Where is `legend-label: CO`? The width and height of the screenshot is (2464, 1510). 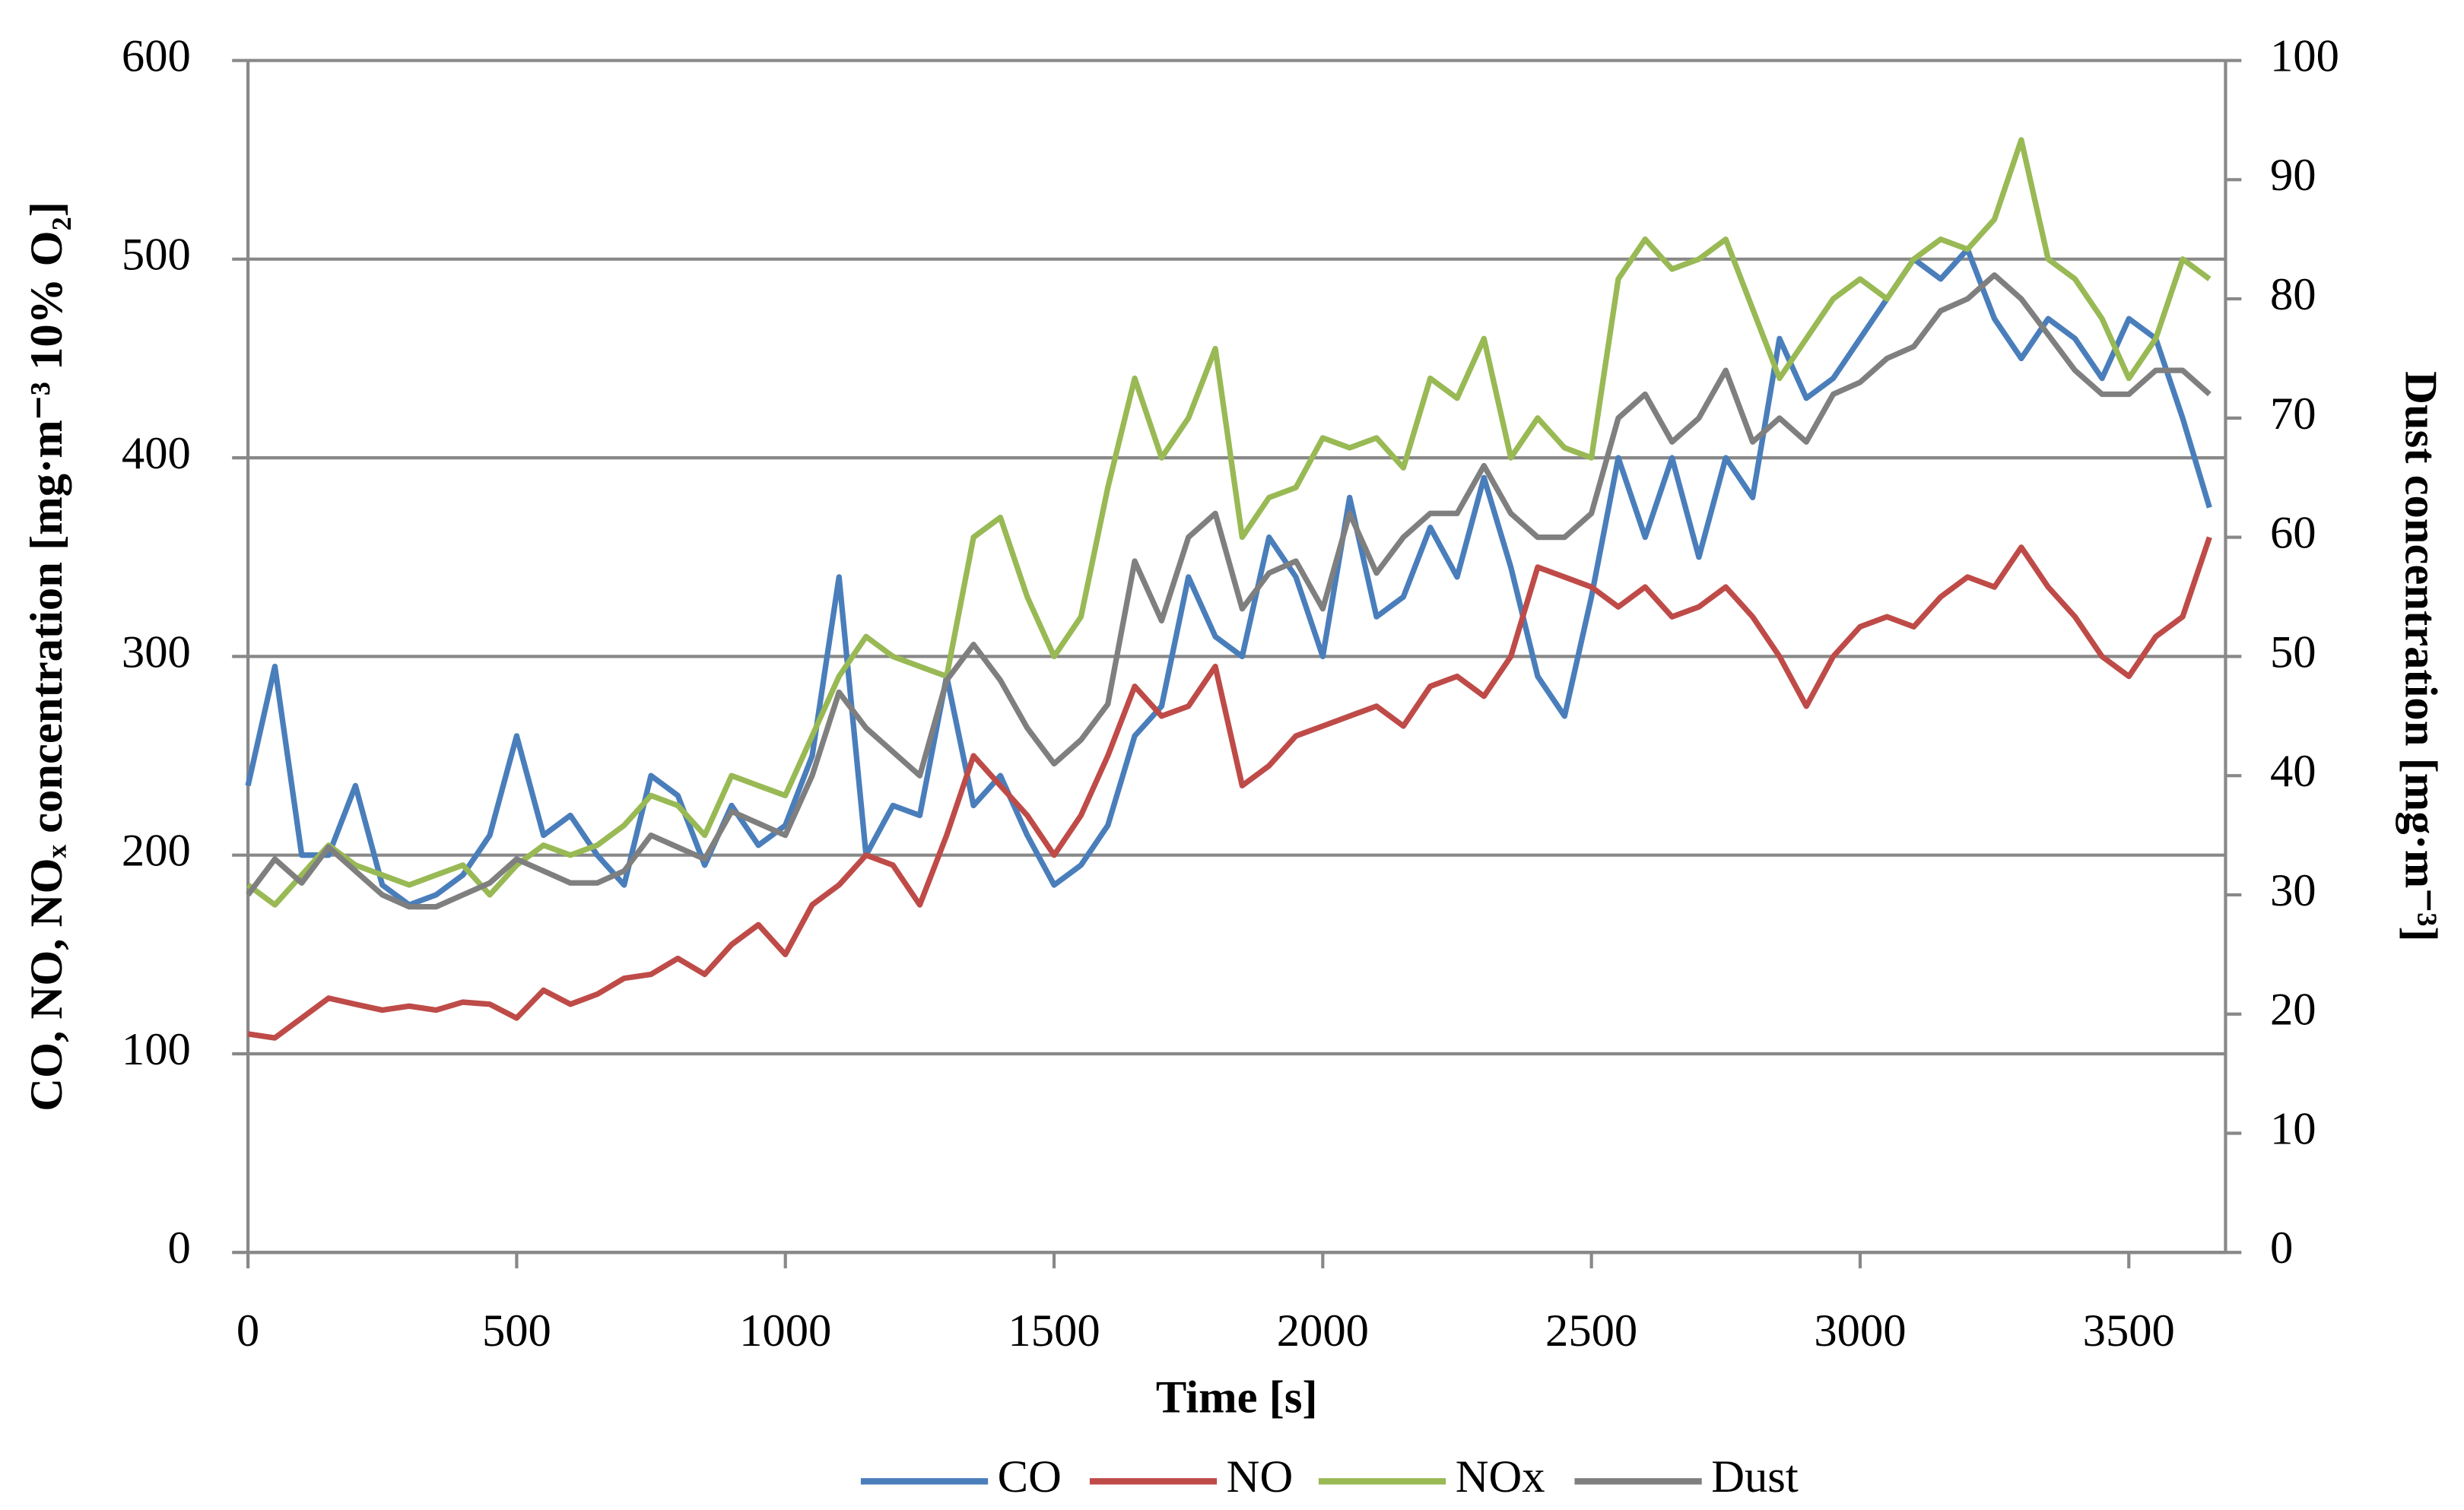 legend-label: CO is located at coordinates (1030, 1476).